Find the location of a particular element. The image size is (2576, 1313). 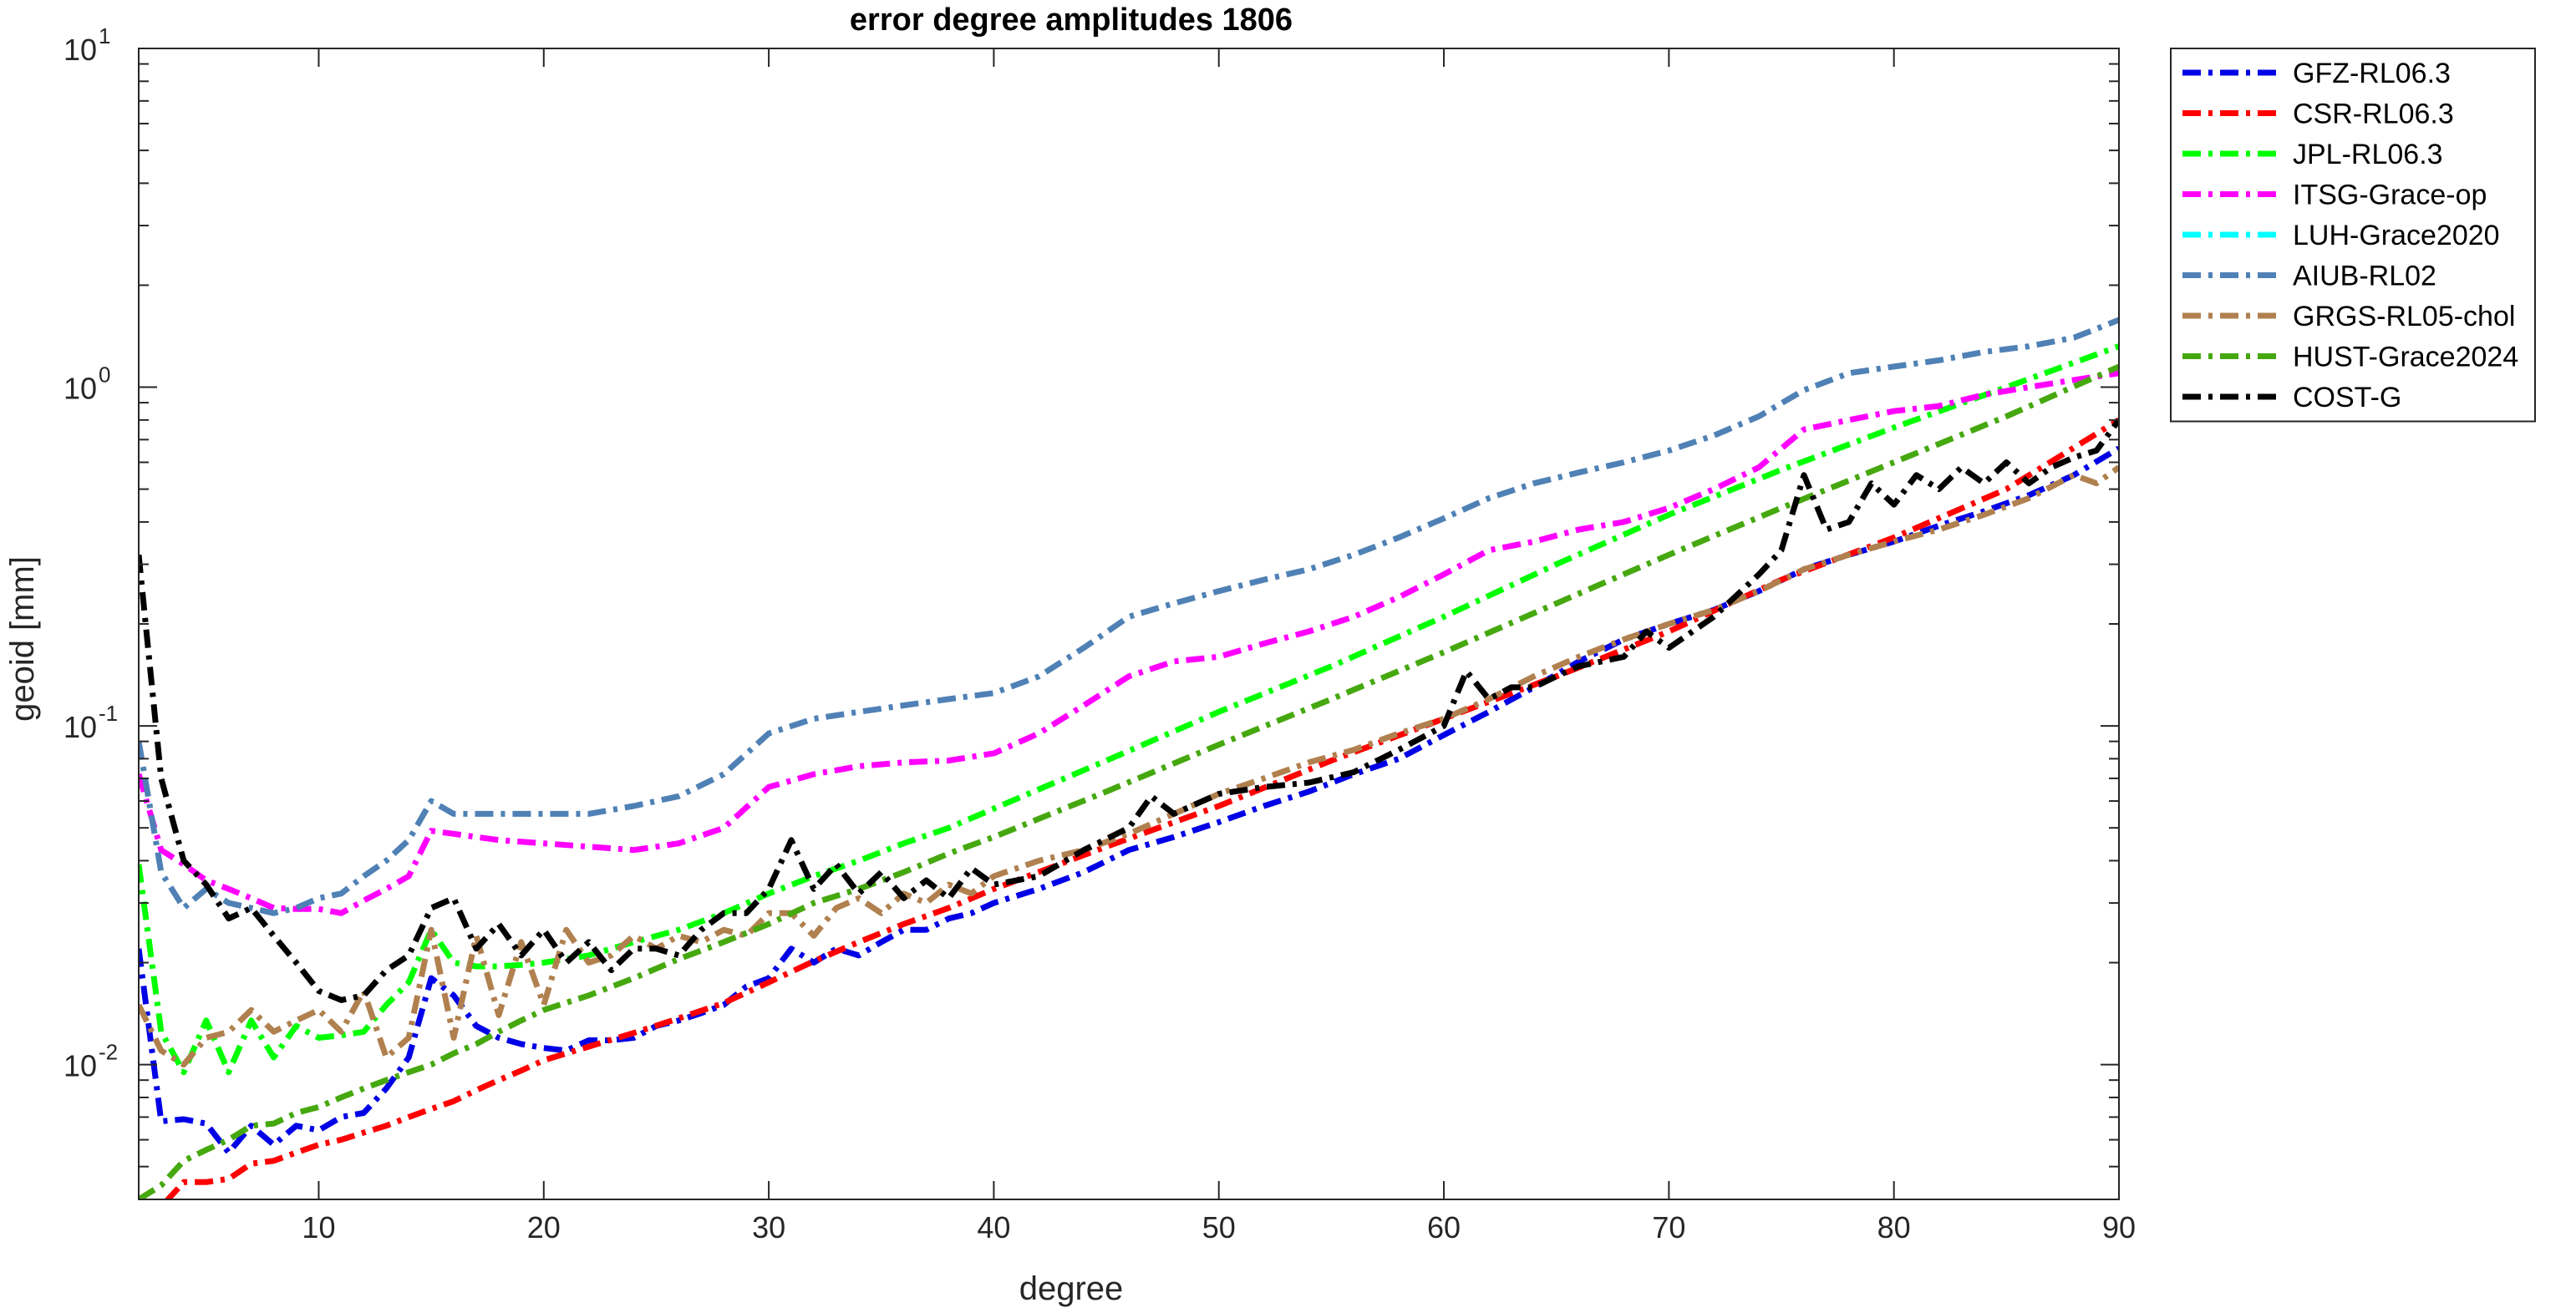

legend-label: GRGS-RL05-chol is located at coordinates (2404, 316).